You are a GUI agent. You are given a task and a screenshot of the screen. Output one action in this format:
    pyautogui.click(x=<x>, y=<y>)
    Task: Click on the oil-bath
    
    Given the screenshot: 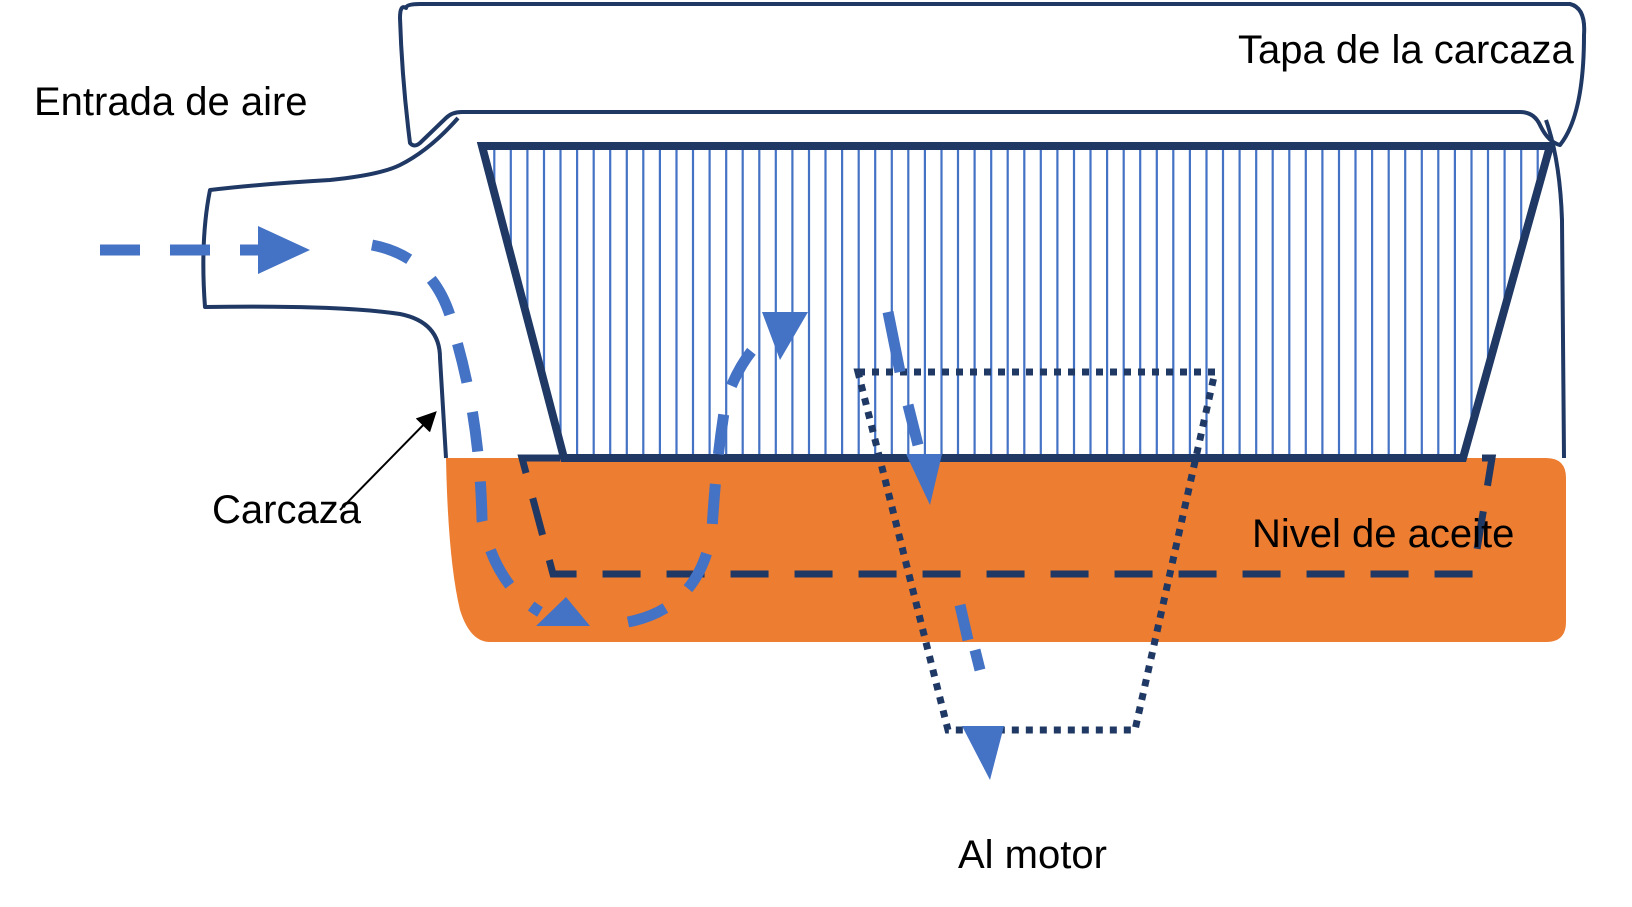 What is the action you would take?
    pyautogui.click(x=1006, y=550)
    